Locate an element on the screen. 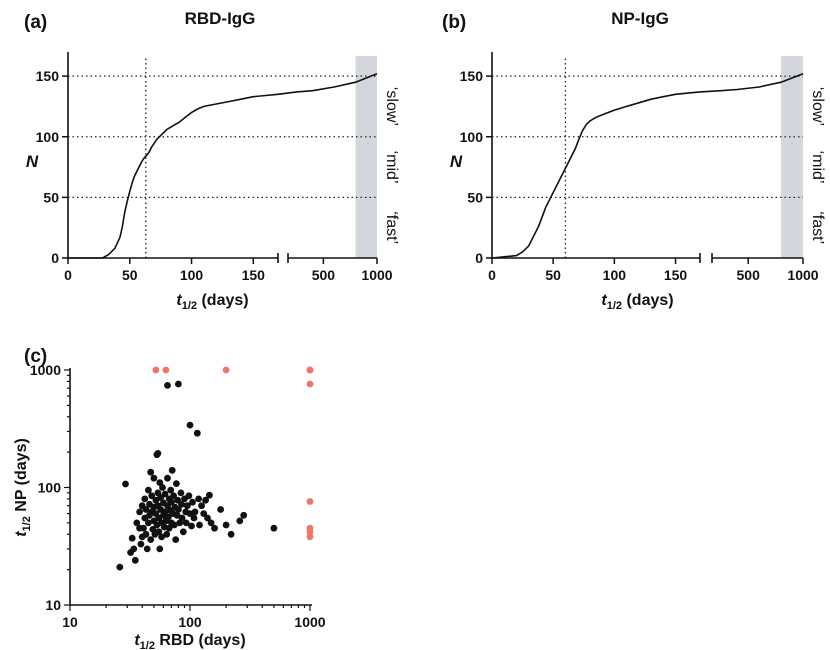  panel-a-letter: (a) is located at coordinates (35, 22).